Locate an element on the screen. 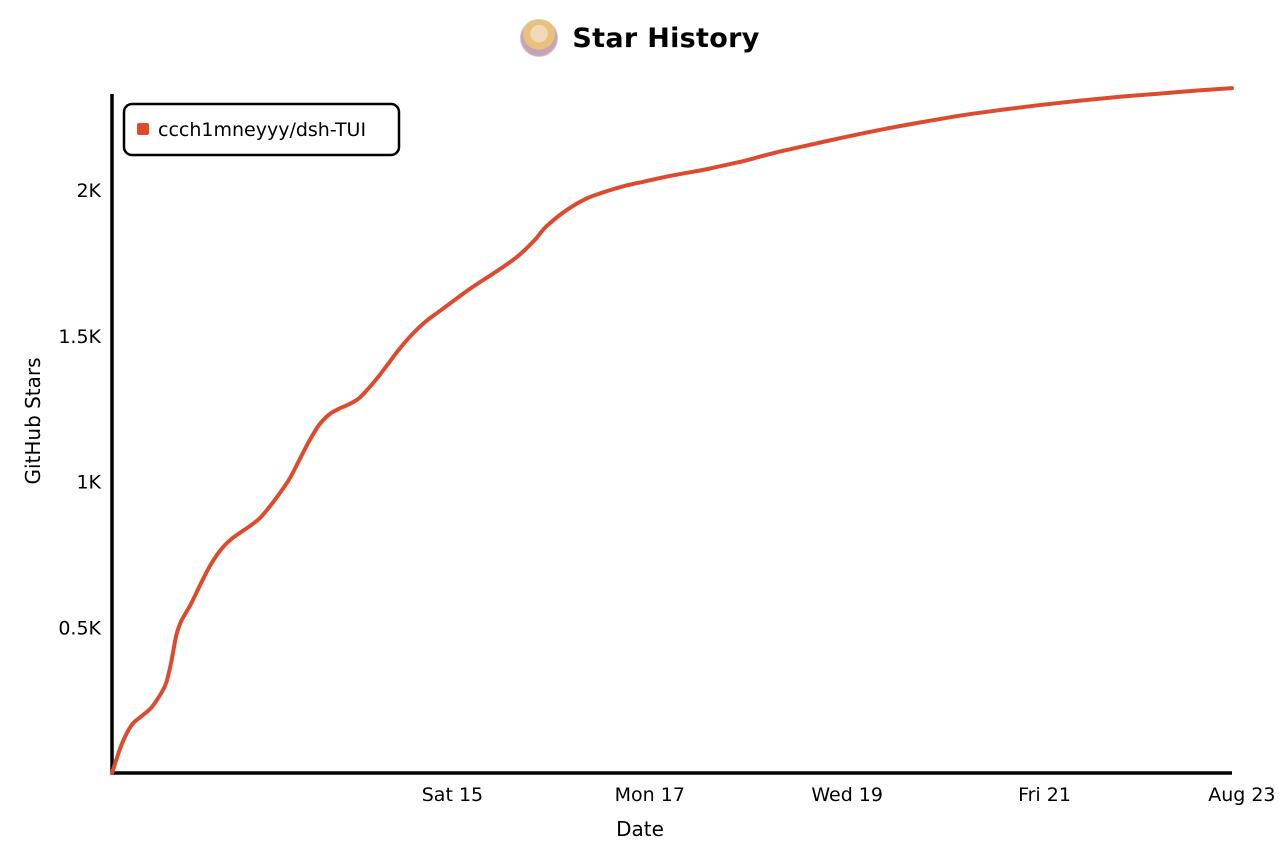 The width and height of the screenshot is (1280, 854). y-axis-label: GitHub Stars is located at coordinates (33, 420).